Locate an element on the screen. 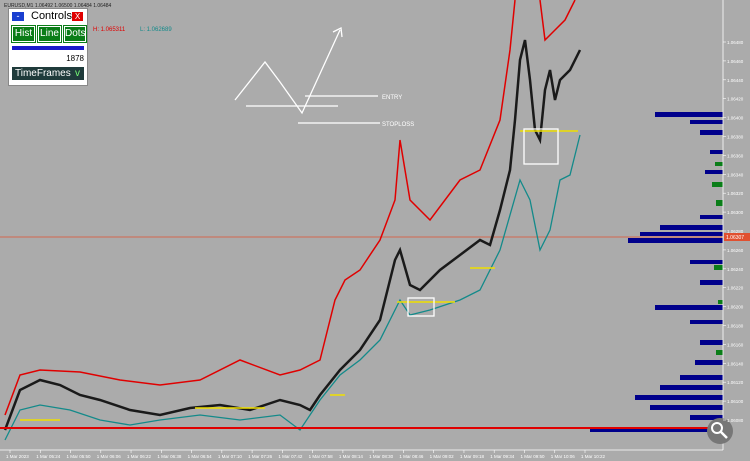  price-label: 1.06440 is located at coordinates (735, 80).